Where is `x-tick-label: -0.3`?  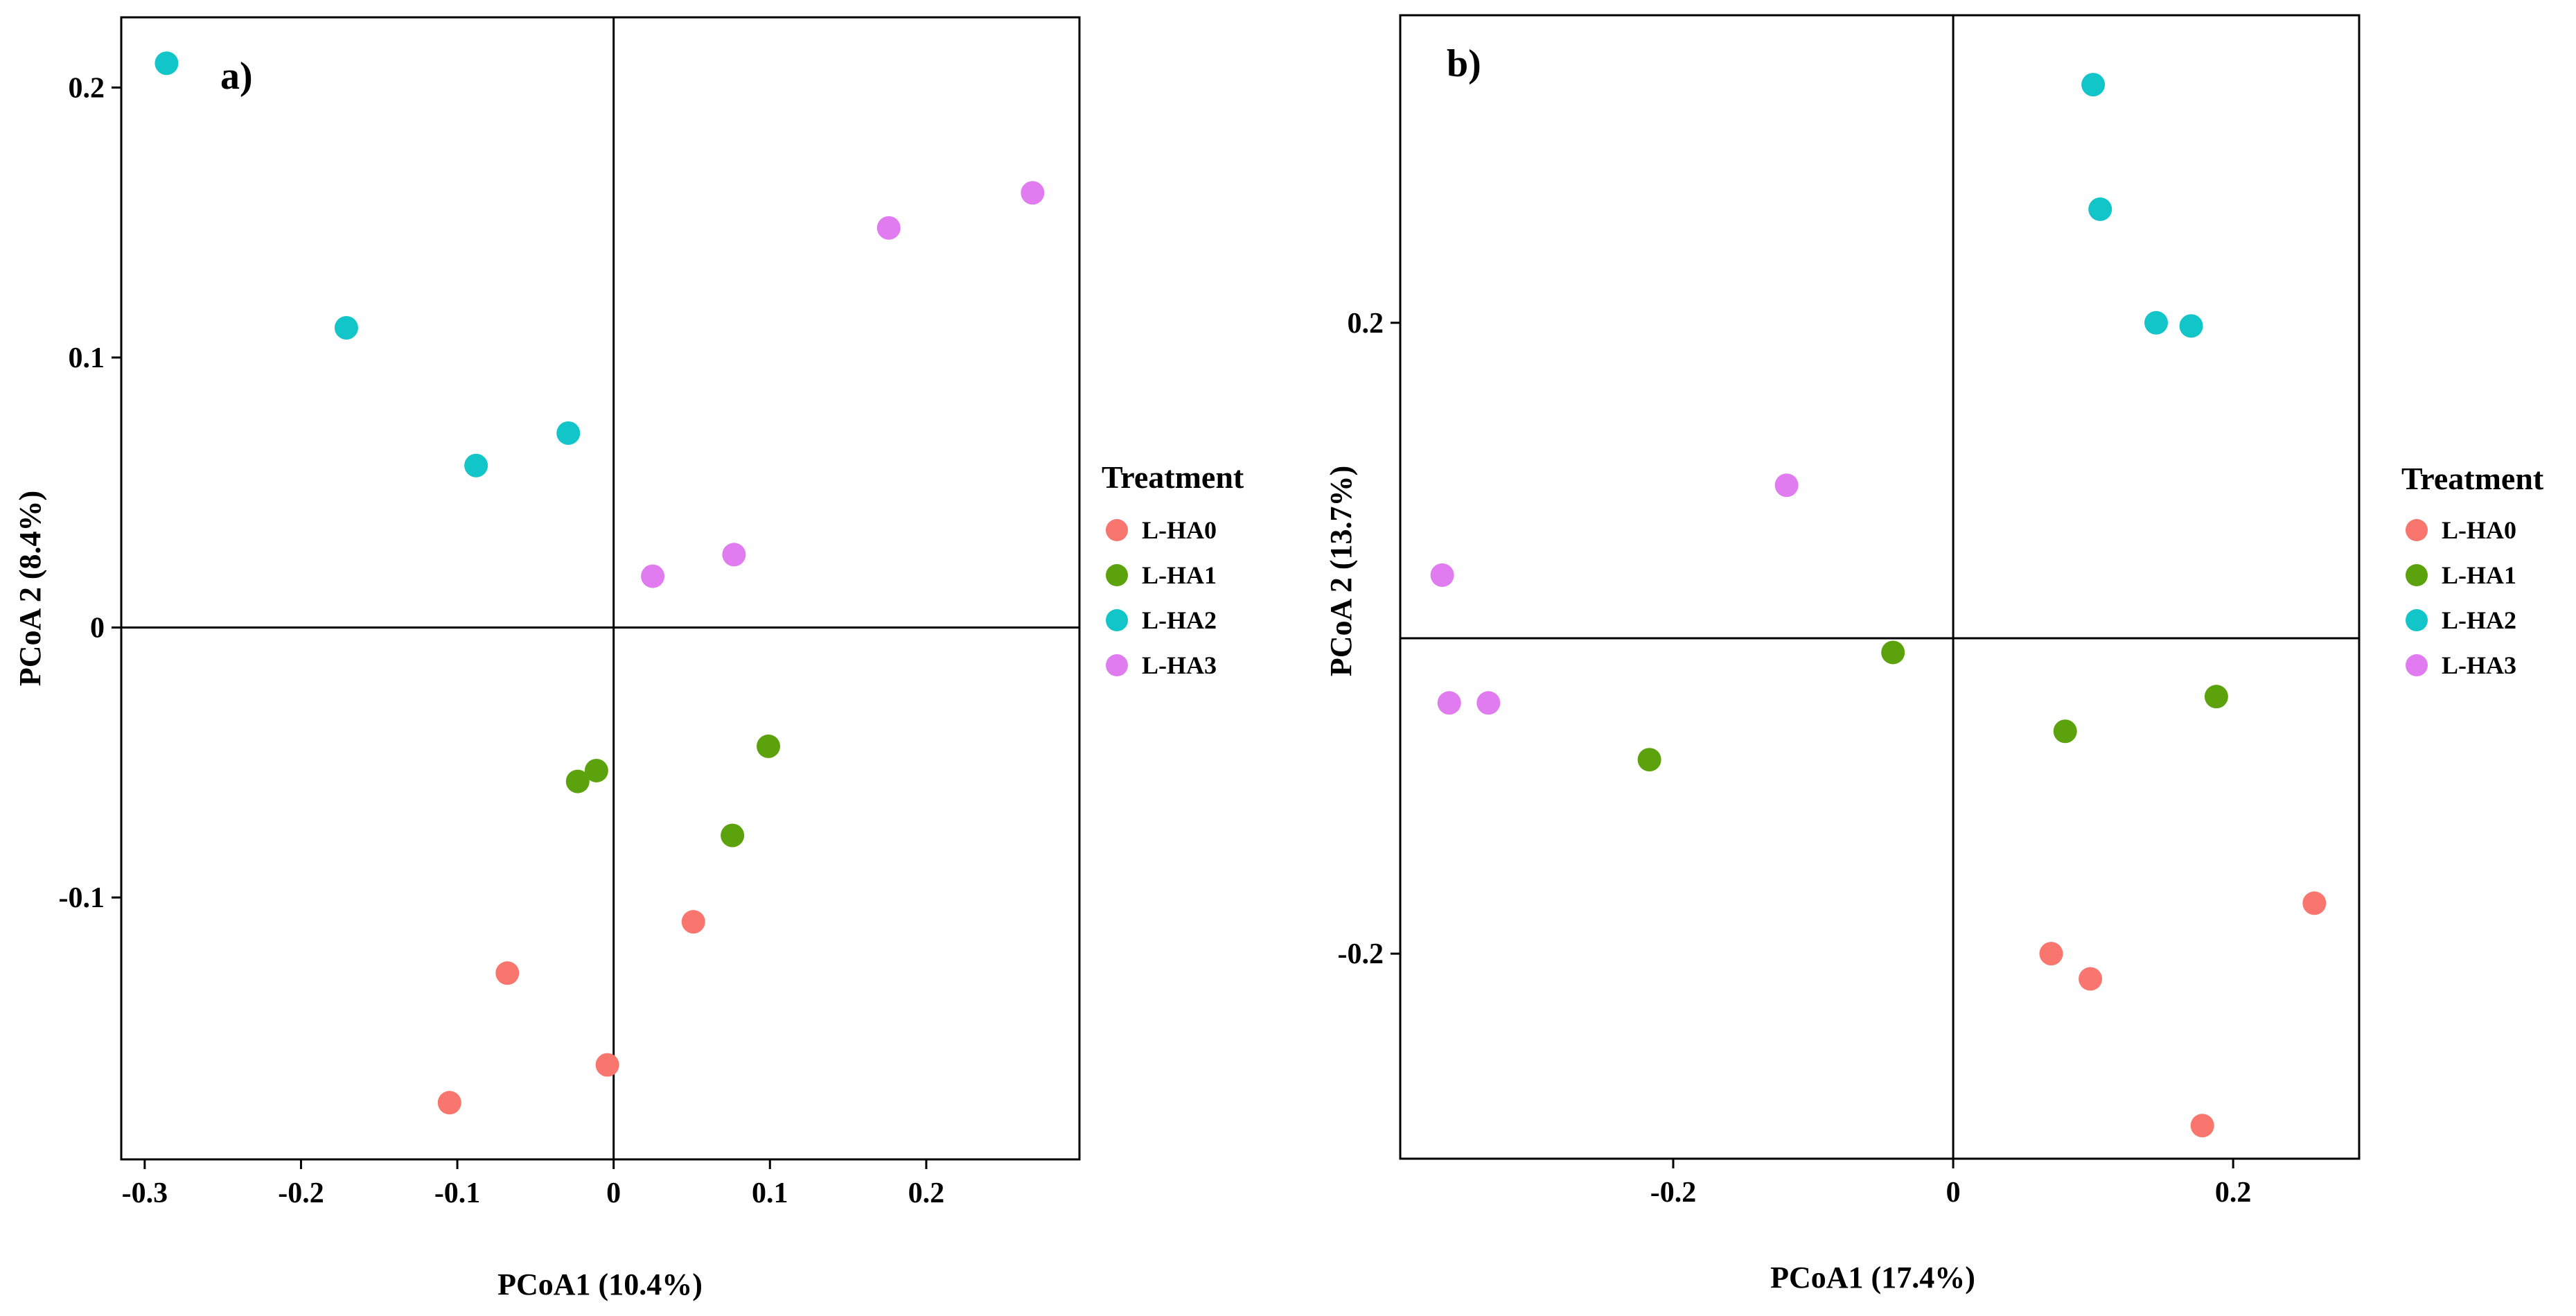 x-tick-label: -0.3 is located at coordinates (145, 1193).